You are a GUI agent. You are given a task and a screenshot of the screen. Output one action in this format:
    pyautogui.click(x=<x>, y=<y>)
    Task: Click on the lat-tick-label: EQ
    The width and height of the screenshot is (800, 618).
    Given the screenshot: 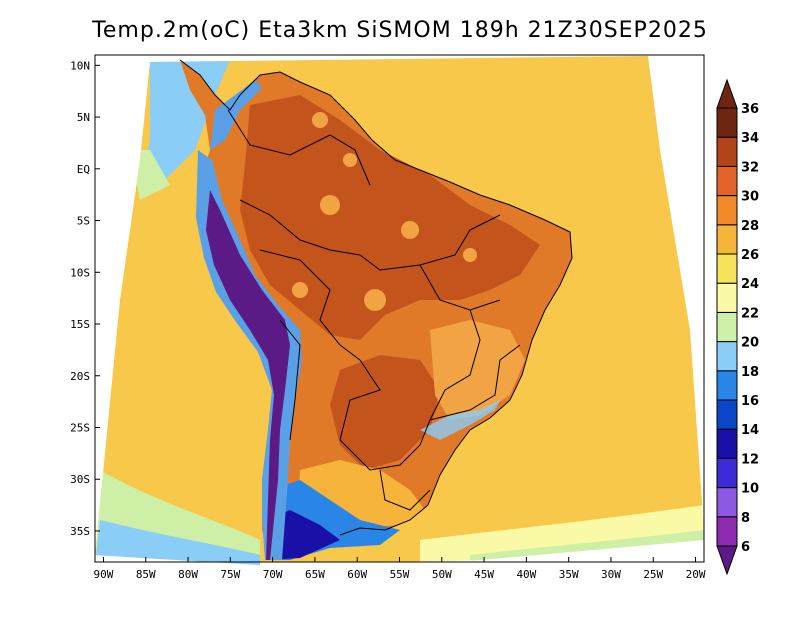 What is the action you would take?
    pyautogui.click(x=83, y=169)
    